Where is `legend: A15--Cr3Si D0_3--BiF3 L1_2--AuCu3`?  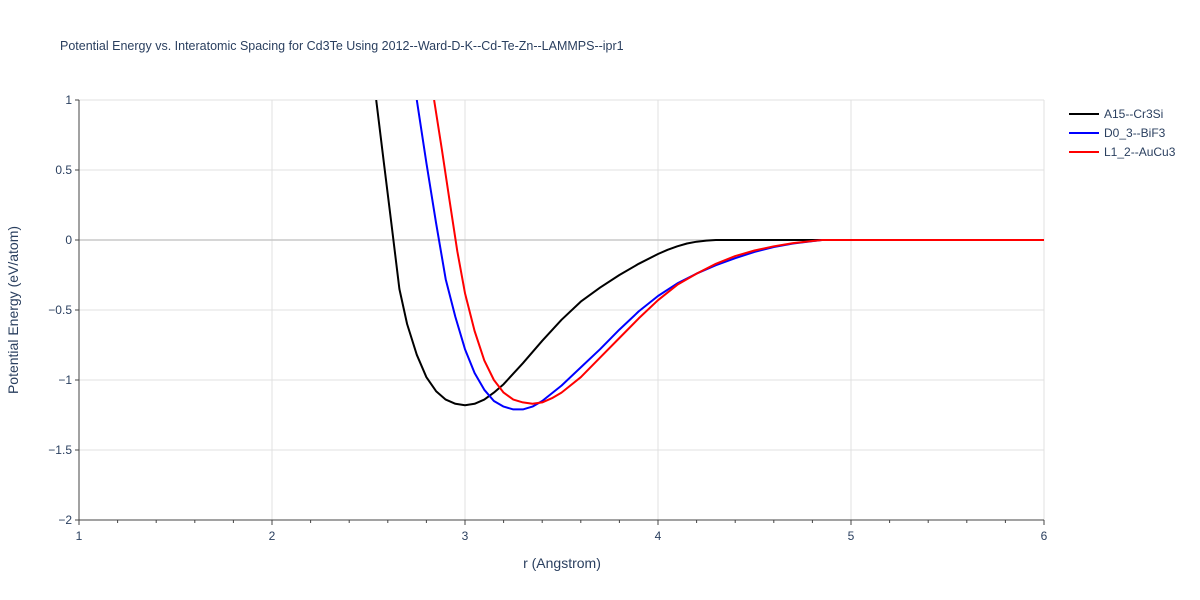
legend: A15--Cr3Si D0_3--BiF3 L1_2--AuCu3 is located at coordinates (1122, 133).